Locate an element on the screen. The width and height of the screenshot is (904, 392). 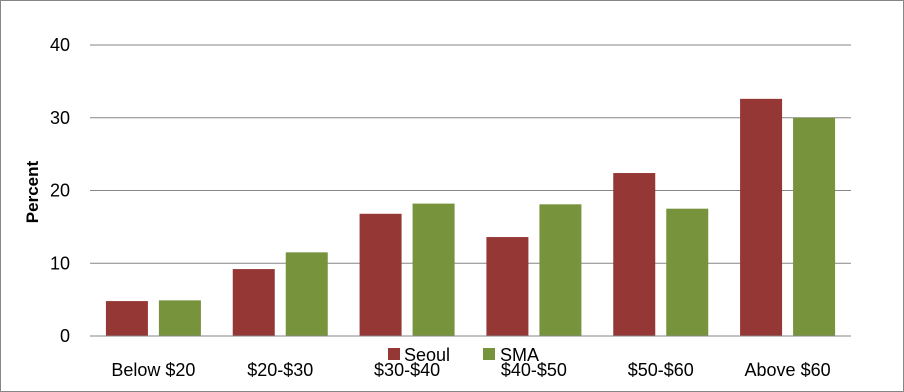
y-tick-label: 0 is located at coordinates (65, 336).